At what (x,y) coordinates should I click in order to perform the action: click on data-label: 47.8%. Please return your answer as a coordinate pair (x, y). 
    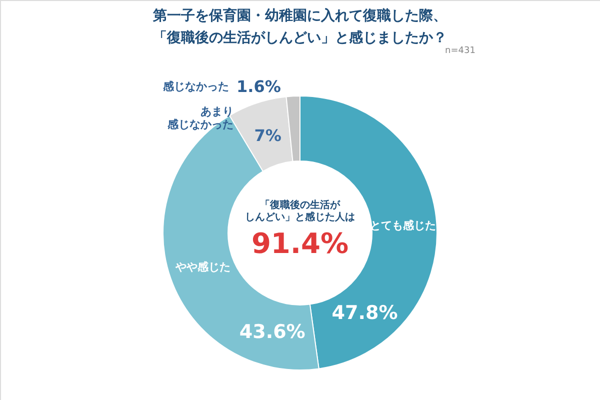
    Looking at the image, I should click on (365, 313).